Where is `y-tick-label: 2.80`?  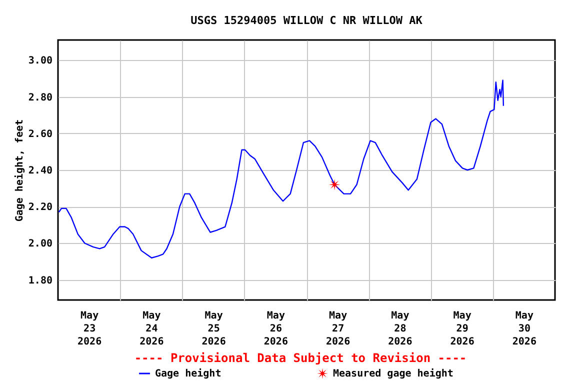 y-tick-label: 2.80 is located at coordinates (40, 98).